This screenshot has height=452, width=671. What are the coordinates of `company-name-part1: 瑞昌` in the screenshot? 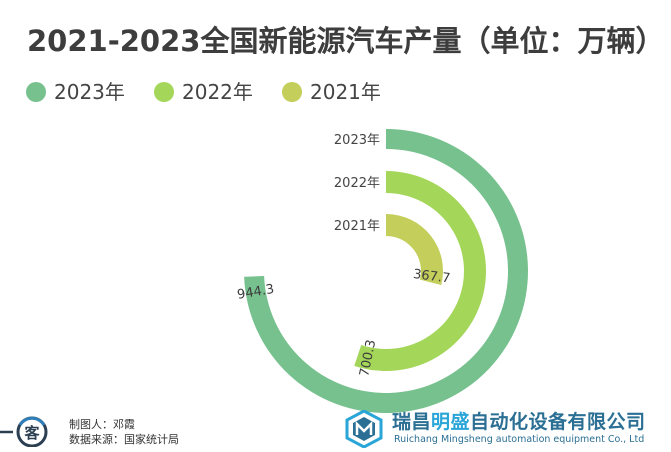 It's located at (412, 422).